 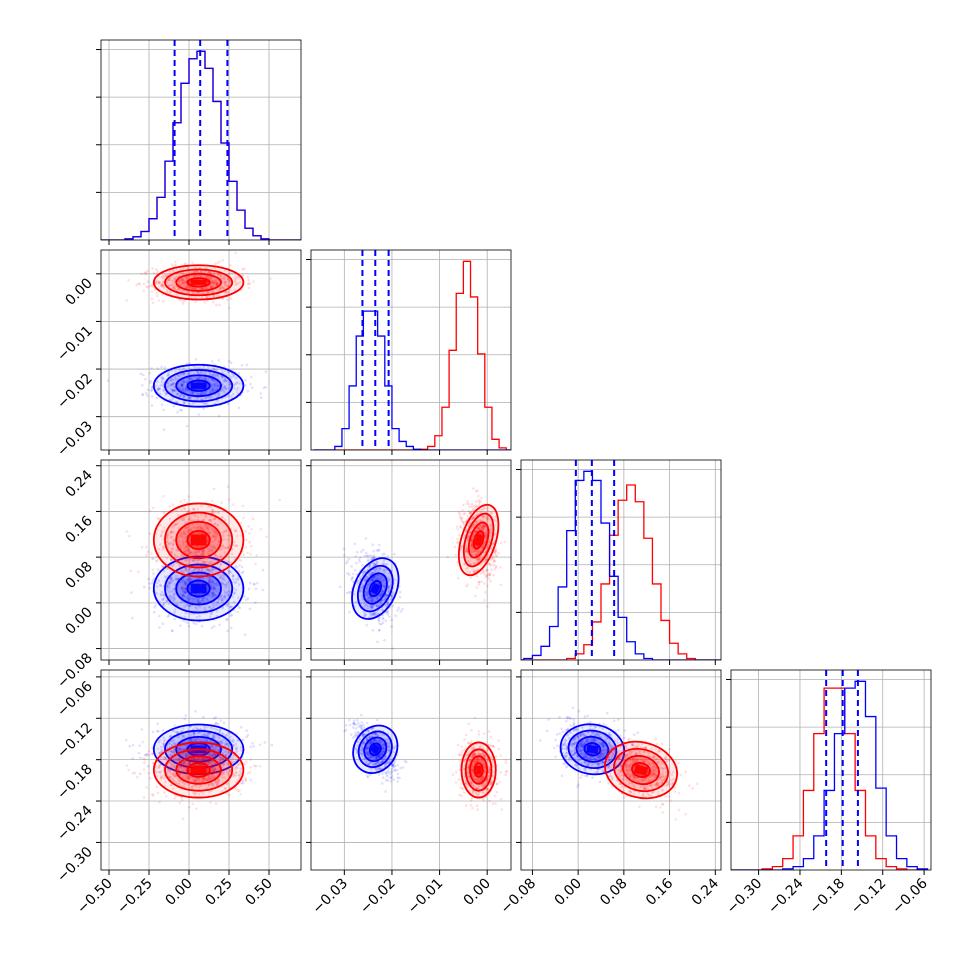 I want to click on histogram-series_a, so click(x=201, y=145).